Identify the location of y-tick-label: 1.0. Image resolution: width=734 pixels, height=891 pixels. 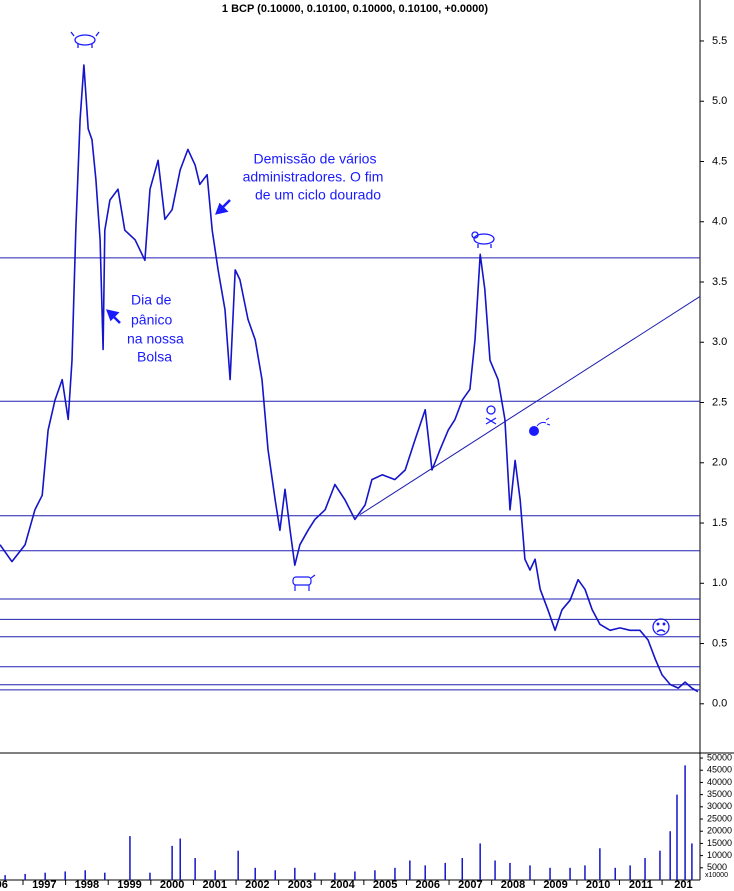
(719, 583).